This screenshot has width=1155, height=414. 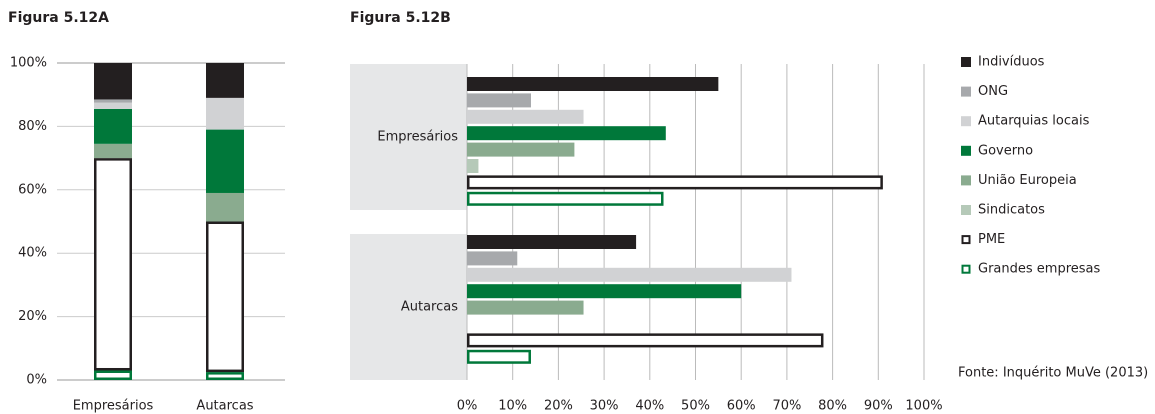 What do you see at coordinates (832, 406) in the screenshot?
I see `x-tick-label: 80%` at bounding box center [832, 406].